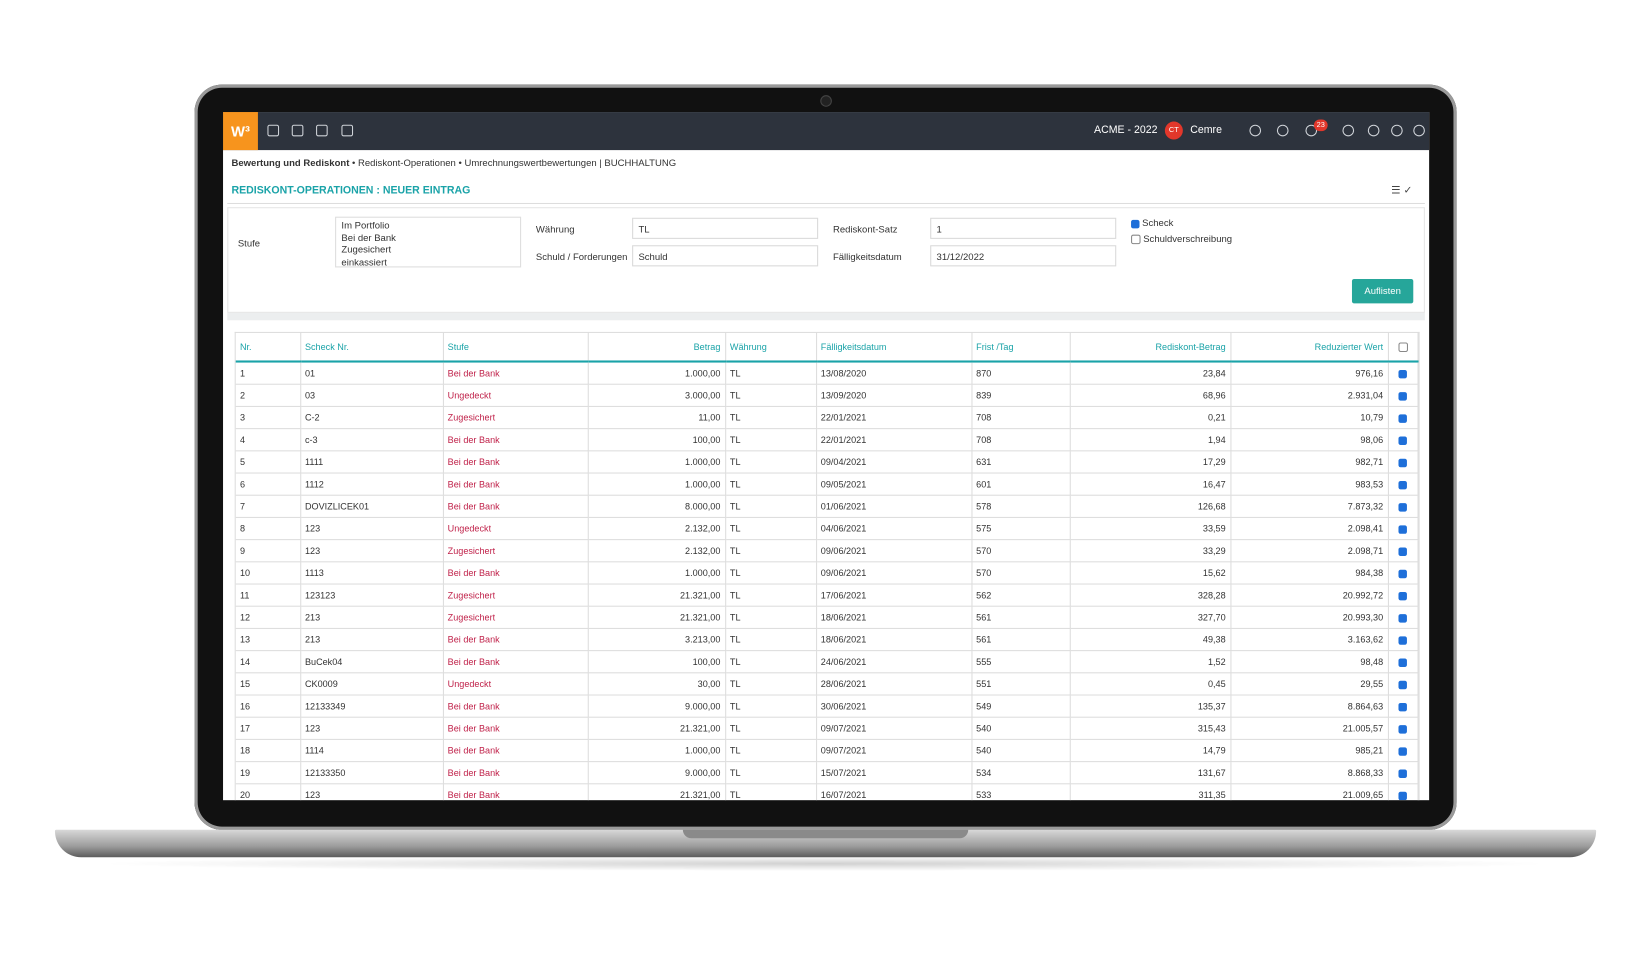 This screenshot has height=953, width=1649. Describe the element at coordinates (515, 347) in the screenshot. I see `column-header: Stufe` at that location.